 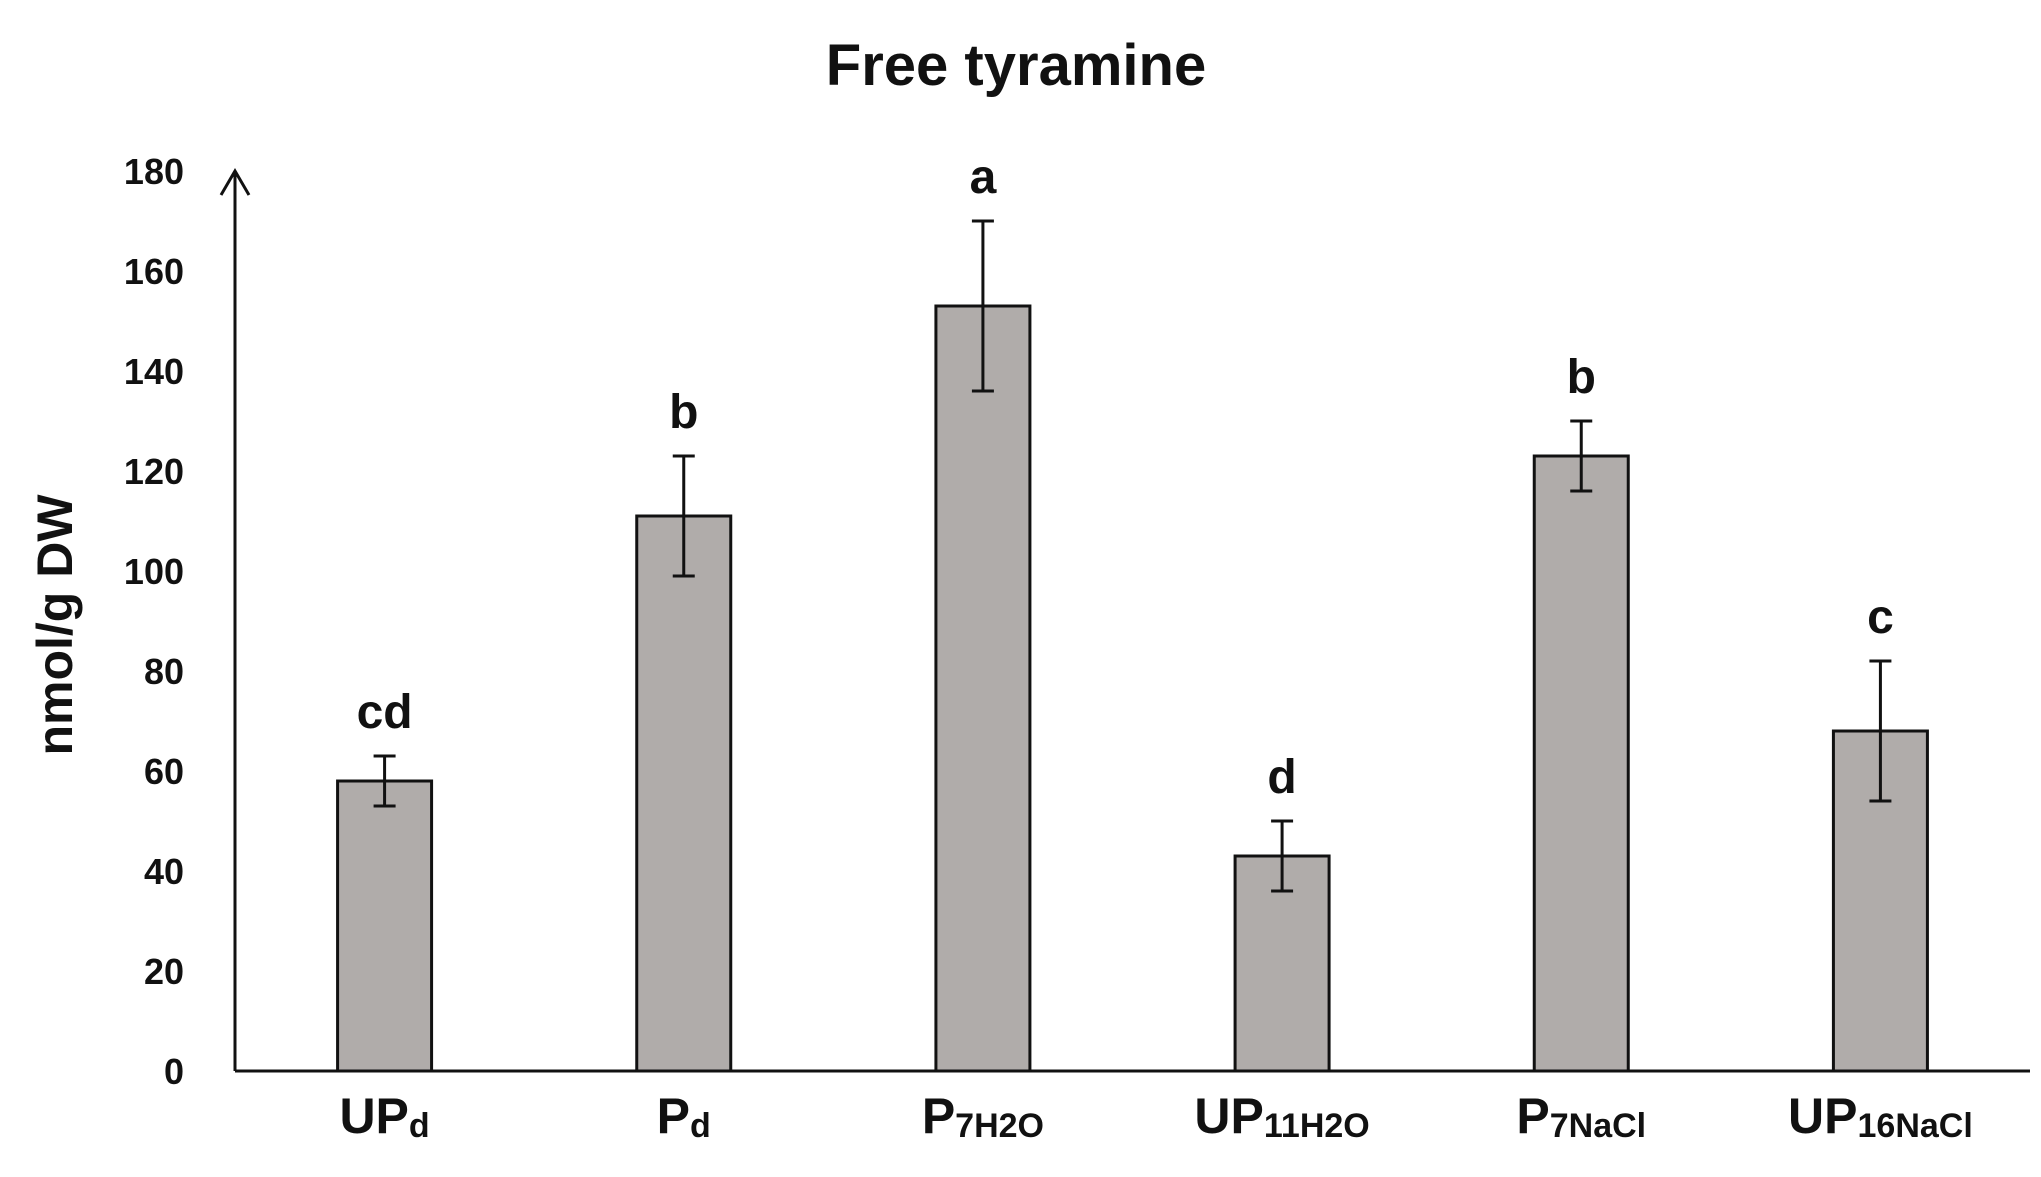 I want to click on y-axis-label: nmol/g DW, so click(x=55, y=625).